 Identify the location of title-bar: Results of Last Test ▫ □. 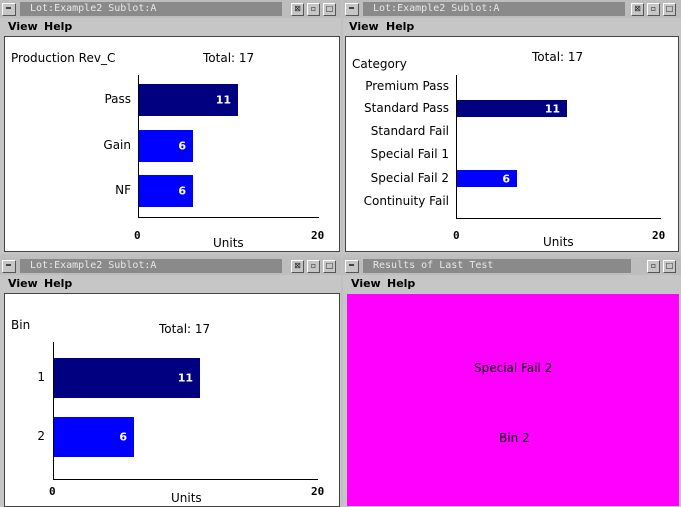
(512, 266).